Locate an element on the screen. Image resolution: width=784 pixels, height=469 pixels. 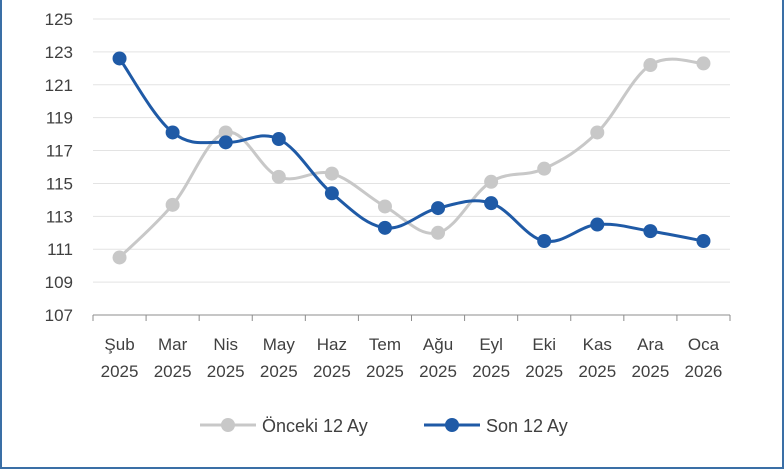
legend-label: Son 12 Ay is located at coordinates (527, 426).